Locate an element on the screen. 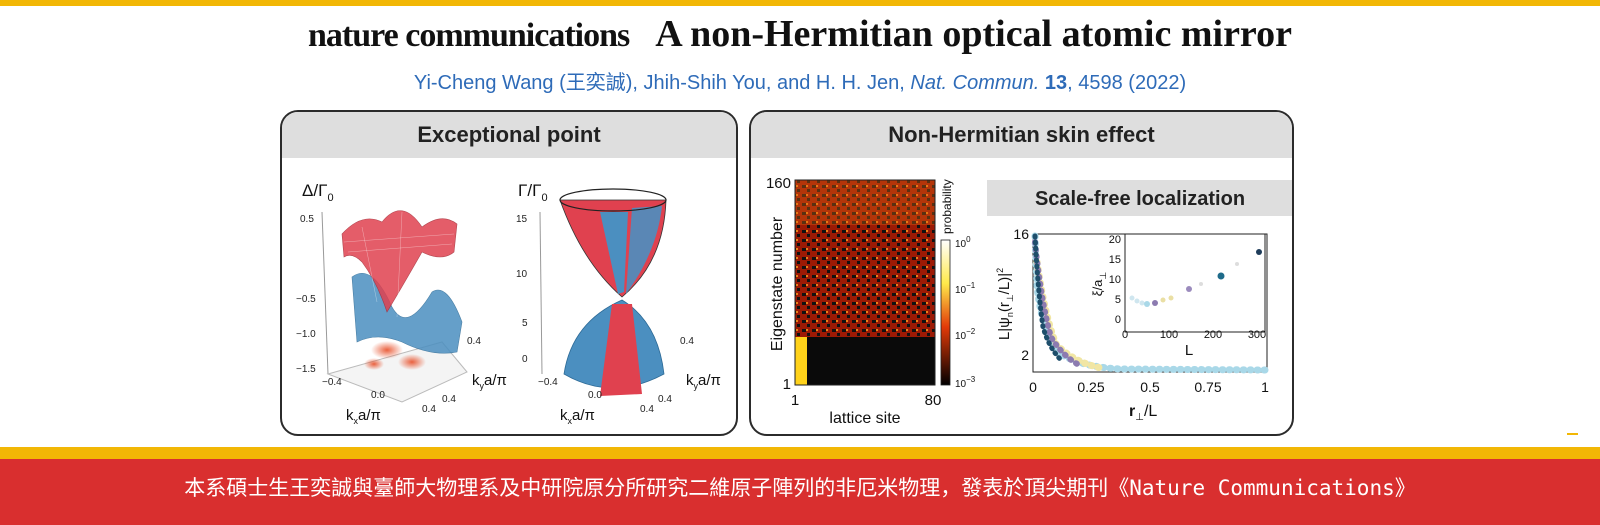 The image size is (1600, 525). heatmap-ytick-top: 160 is located at coordinates (778, 183).